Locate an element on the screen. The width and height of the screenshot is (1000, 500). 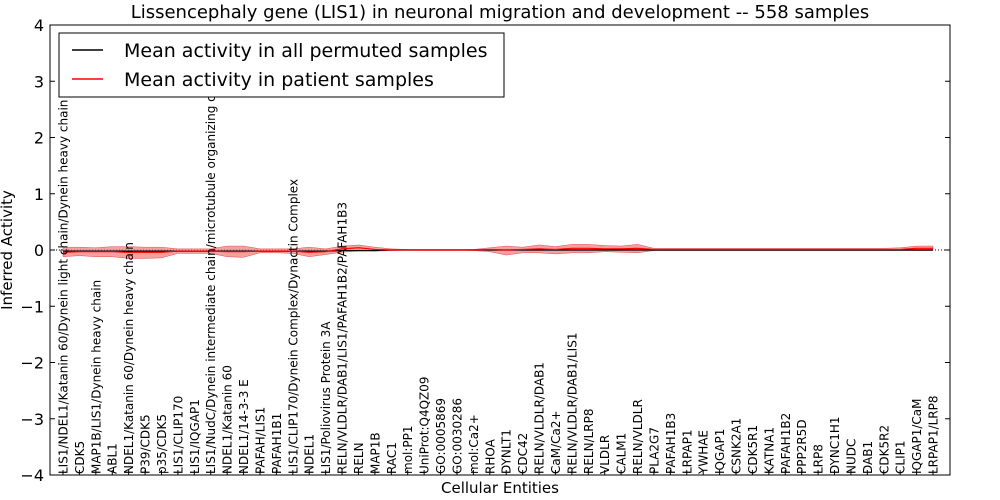
x-tick-label: PAFAH1B2 is located at coordinates (786, 443).